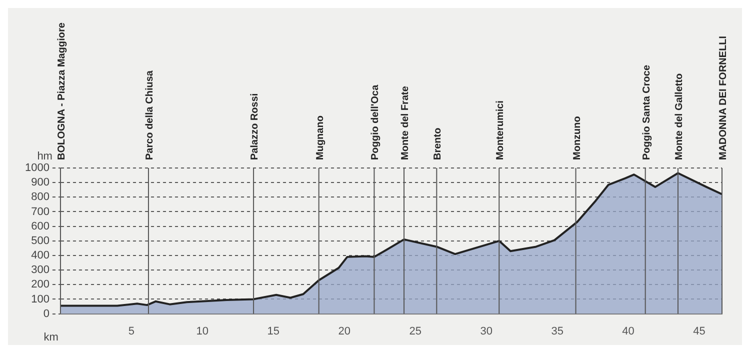  Describe the element at coordinates (344, 331) in the screenshot. I see `x-tick-label: 20` at that location.